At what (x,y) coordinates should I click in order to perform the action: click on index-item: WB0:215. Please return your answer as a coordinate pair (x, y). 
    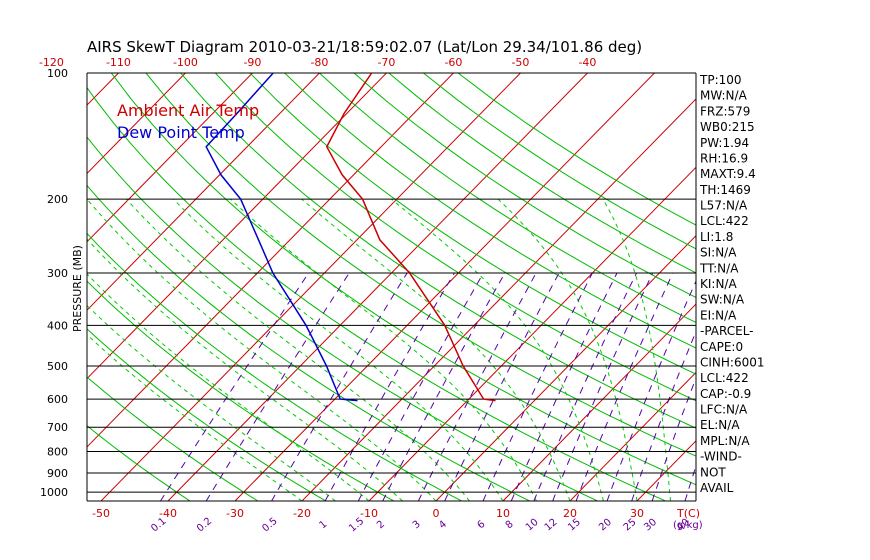
    Looking at the image, I should click on (727, 127).